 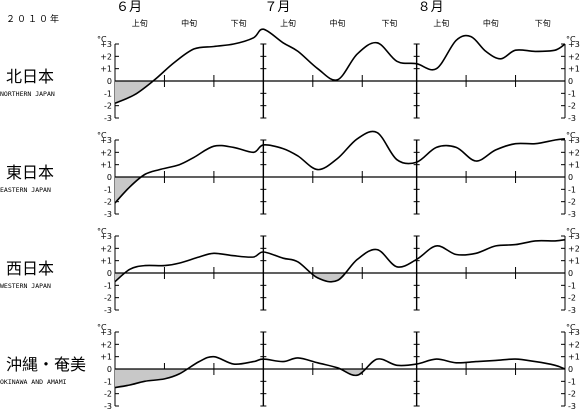 What do you see at coordinates (431, 7) in the screenshot?
I see `month-label: ８月` at bounding box center [431, 7].